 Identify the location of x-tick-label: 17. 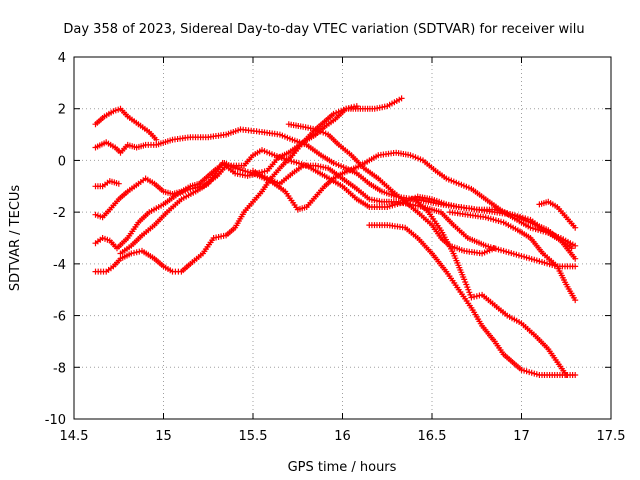
(521, 436).